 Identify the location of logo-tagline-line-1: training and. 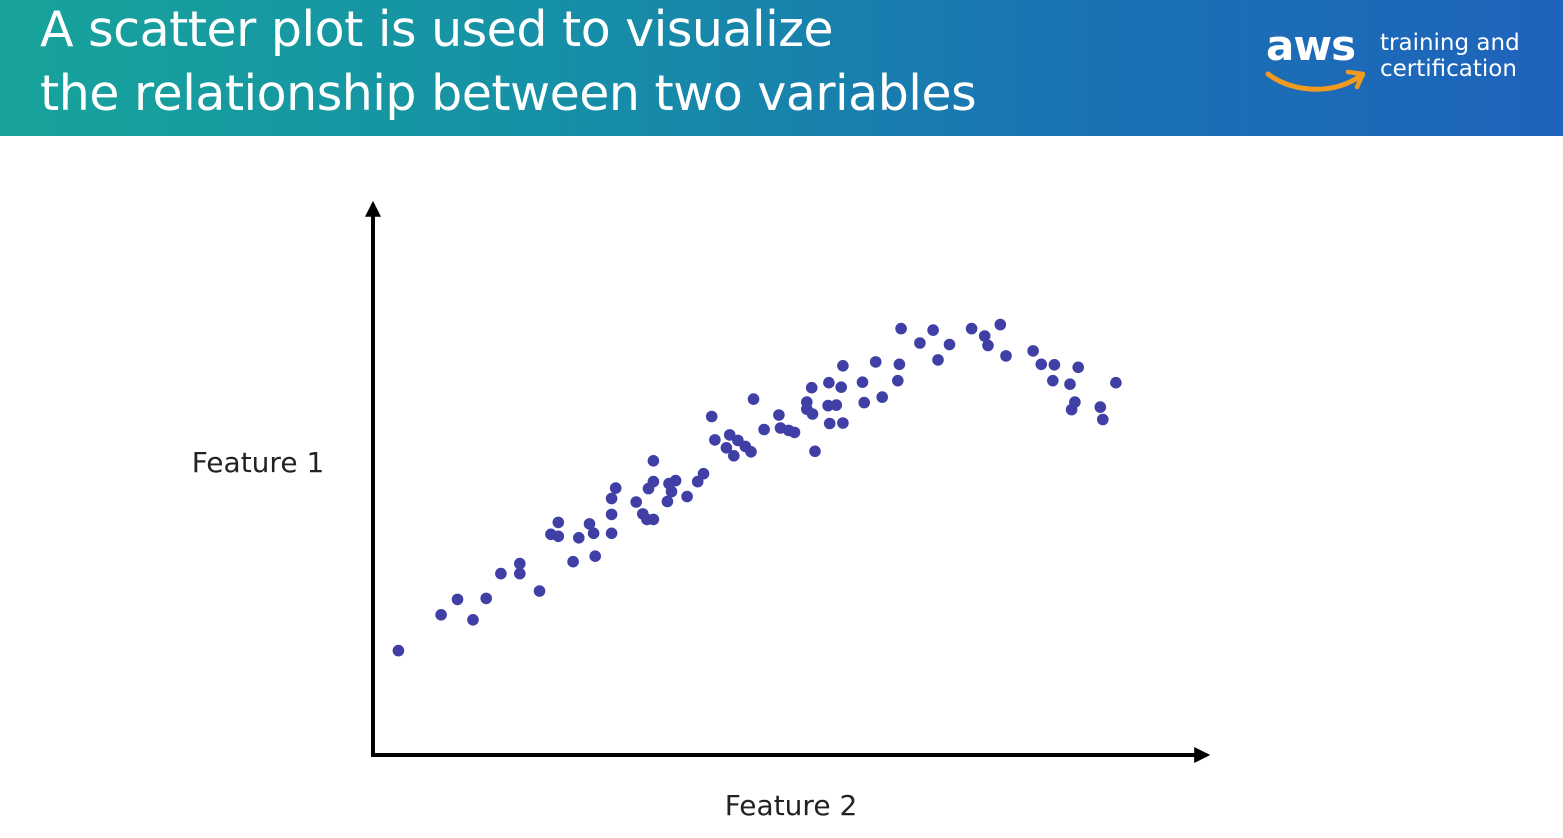
(1450, 43).